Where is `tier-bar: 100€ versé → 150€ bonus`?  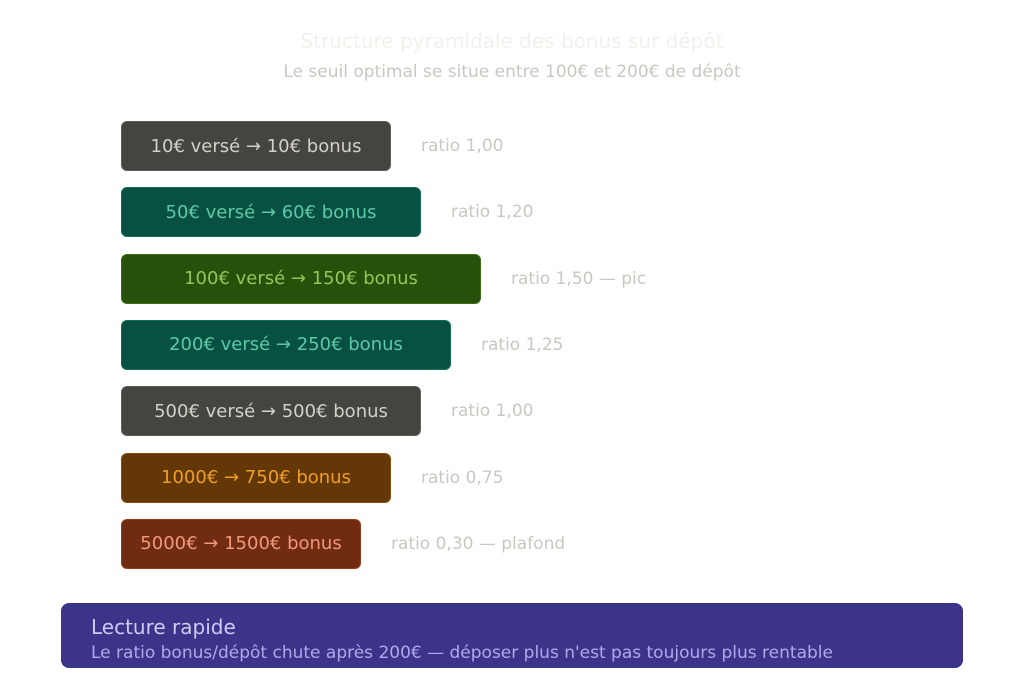 tier-bar: 100€ versé → 150€ bonus is located at coordinates (301, 278).